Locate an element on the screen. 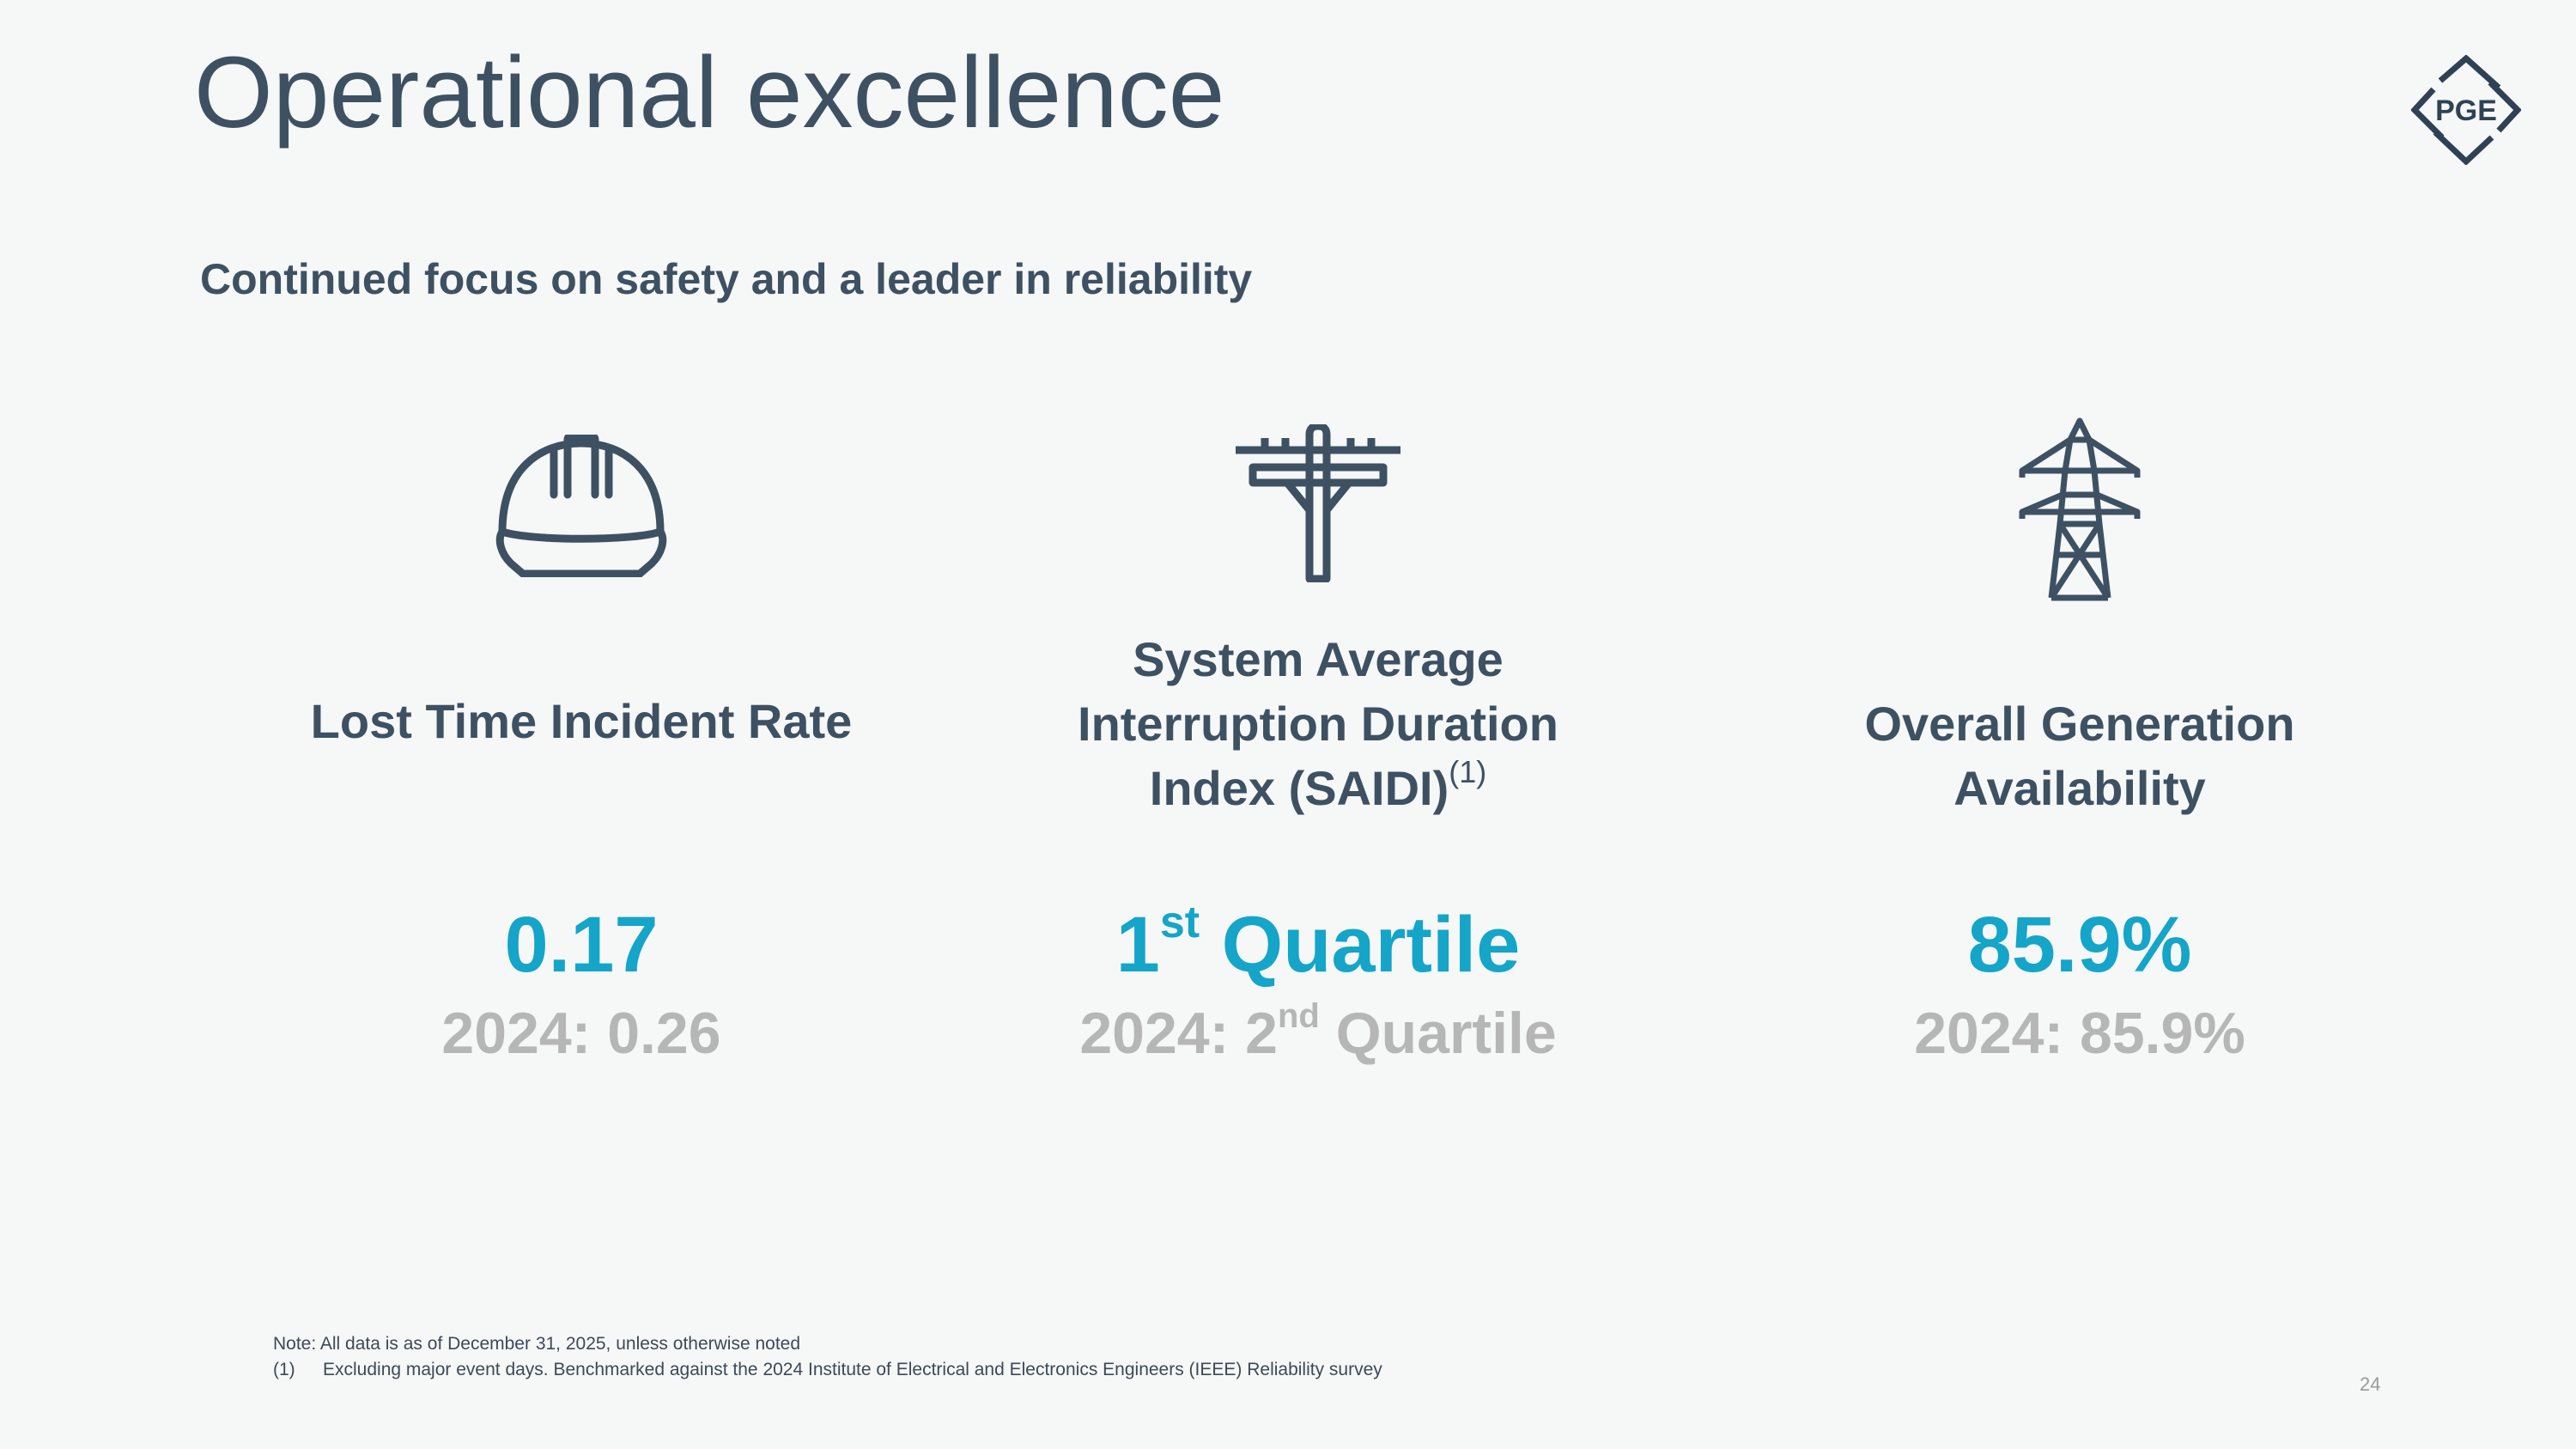  footnote-marker: (1) is located at coordinates (1468, 771).